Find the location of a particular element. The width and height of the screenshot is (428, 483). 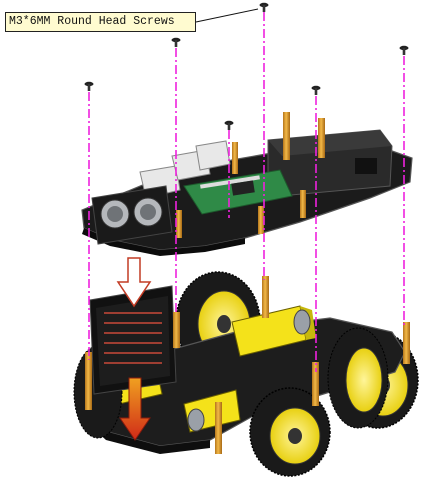

wheel-front-right is located at coordinates (290, 432).